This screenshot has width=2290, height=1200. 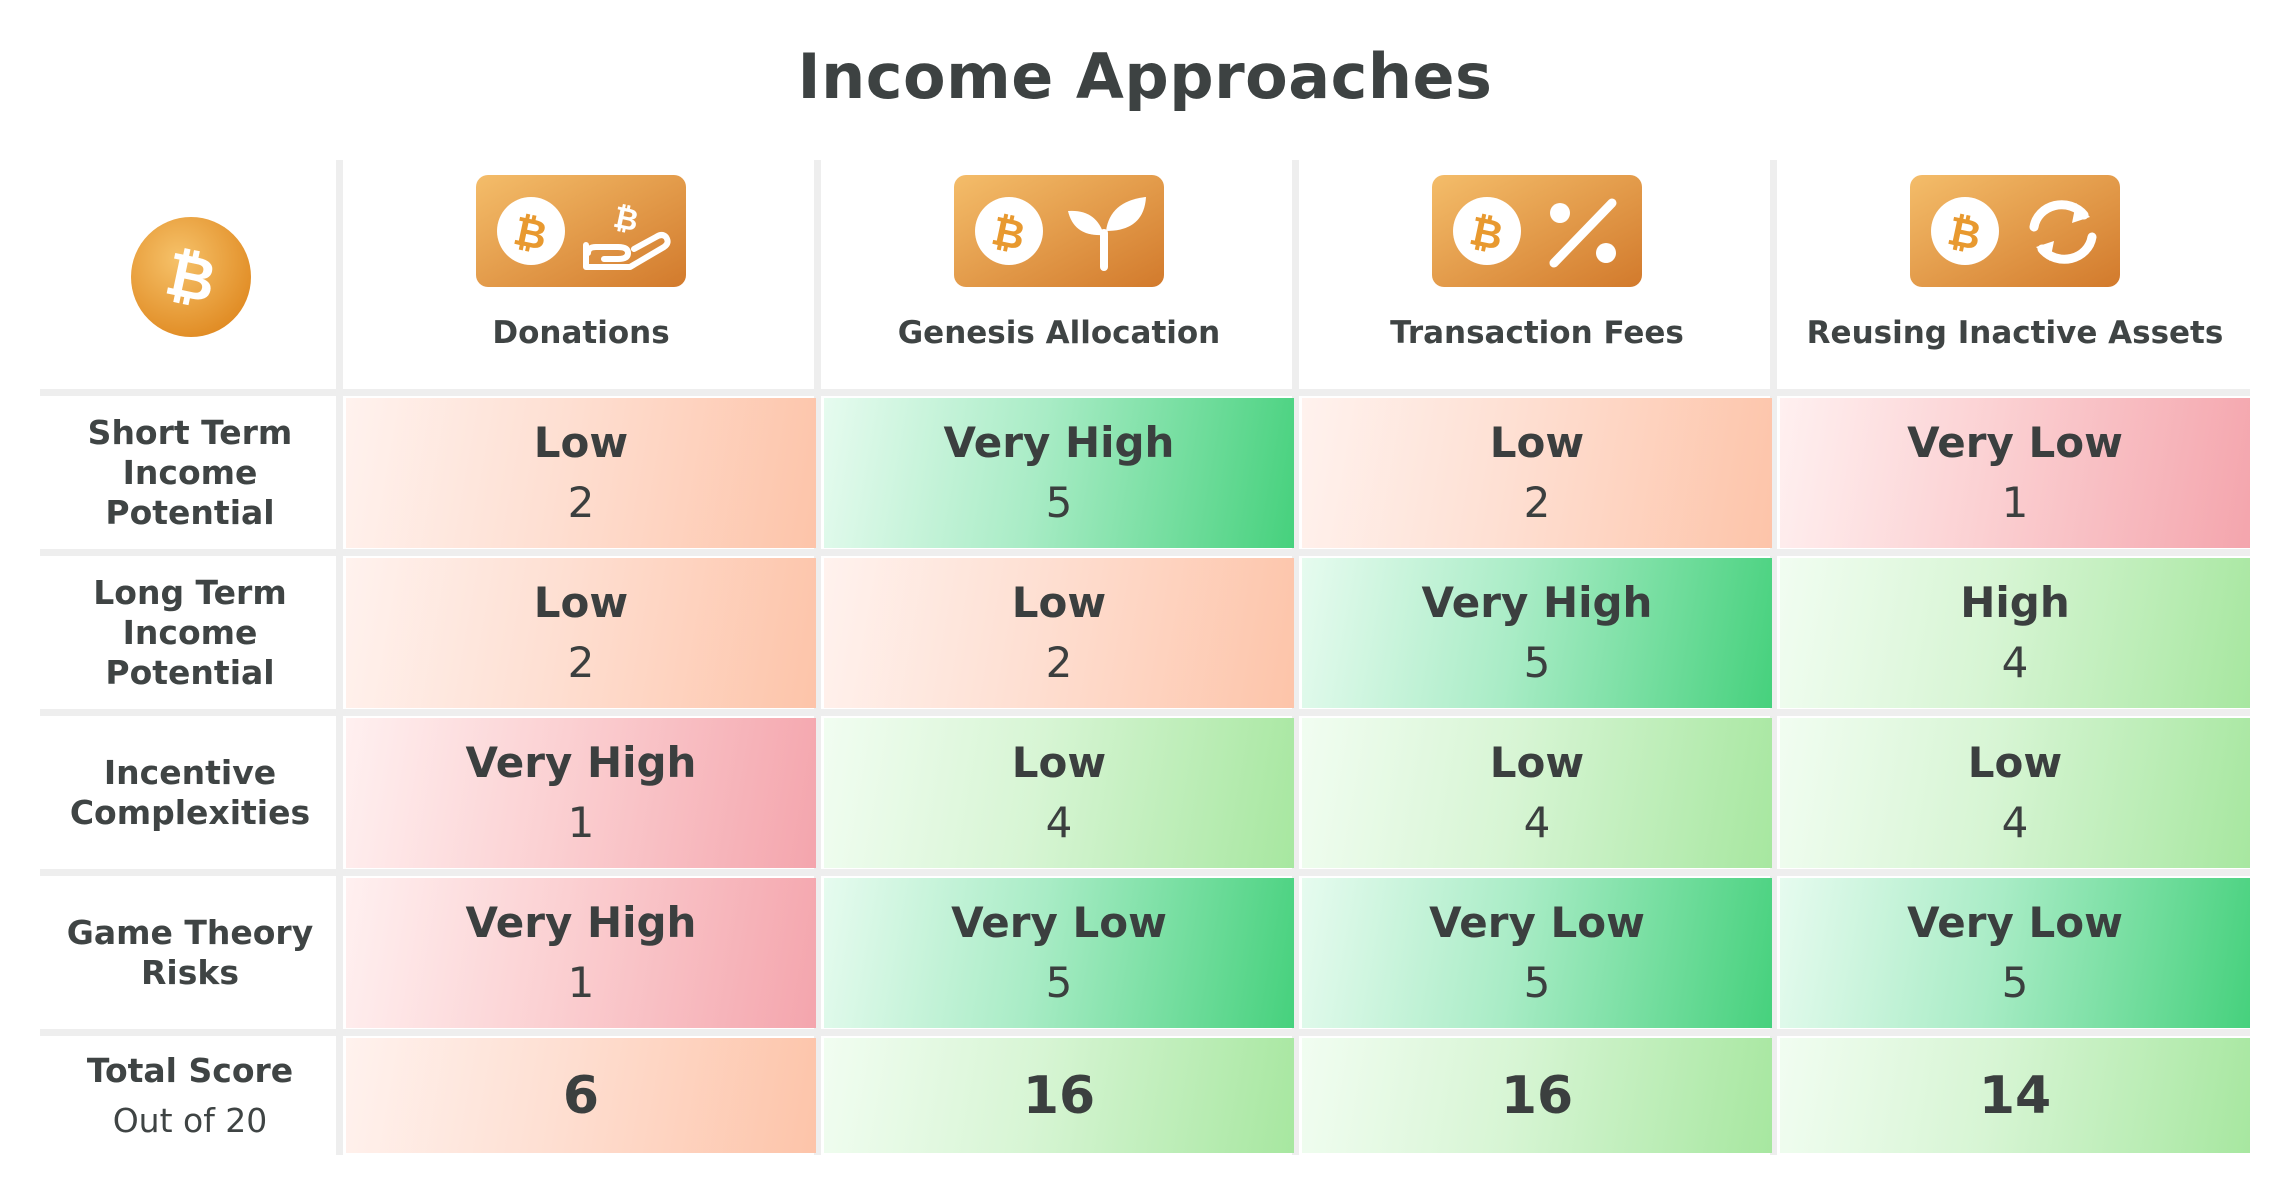 I want to click on total-cell: 6, so click(x=581, y=1095).